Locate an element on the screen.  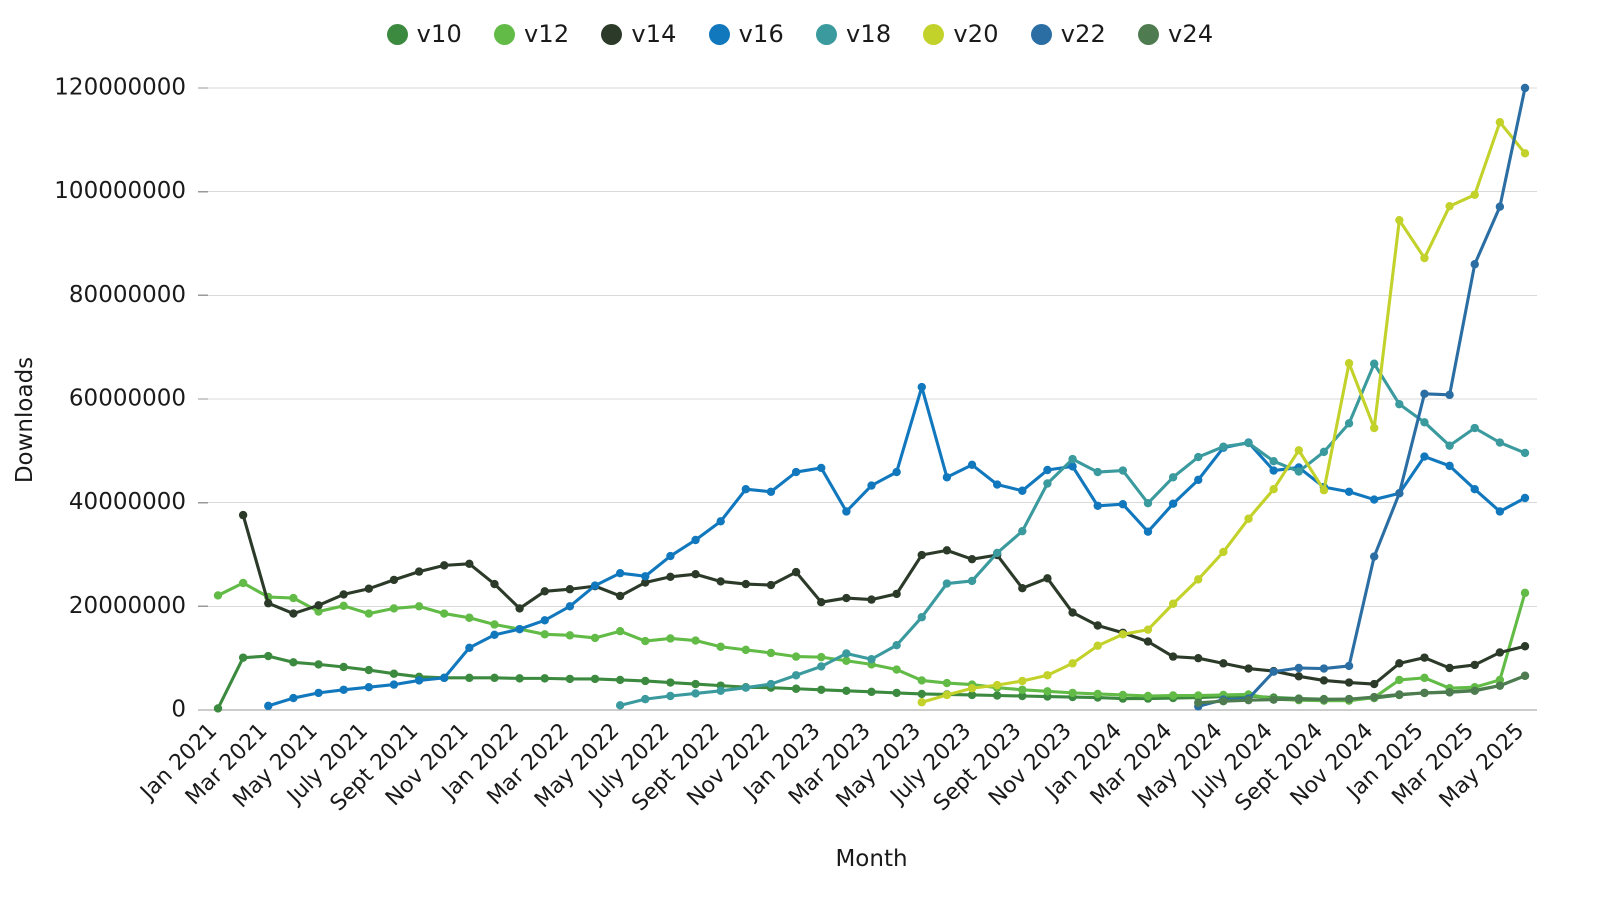
legend-item-v22: v22 is located at coordinates (1068, 34).